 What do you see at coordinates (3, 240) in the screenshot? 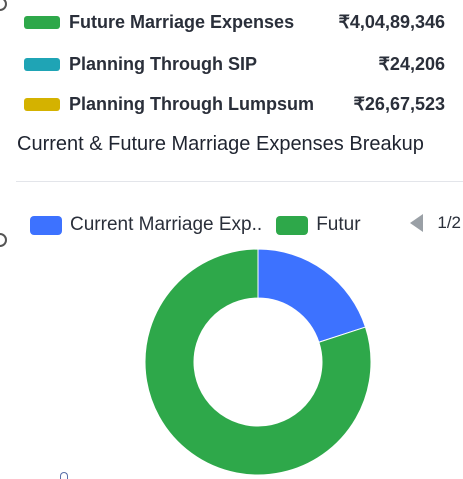
I see `left-edge-circle-mid` at bounding box center [3, 240].